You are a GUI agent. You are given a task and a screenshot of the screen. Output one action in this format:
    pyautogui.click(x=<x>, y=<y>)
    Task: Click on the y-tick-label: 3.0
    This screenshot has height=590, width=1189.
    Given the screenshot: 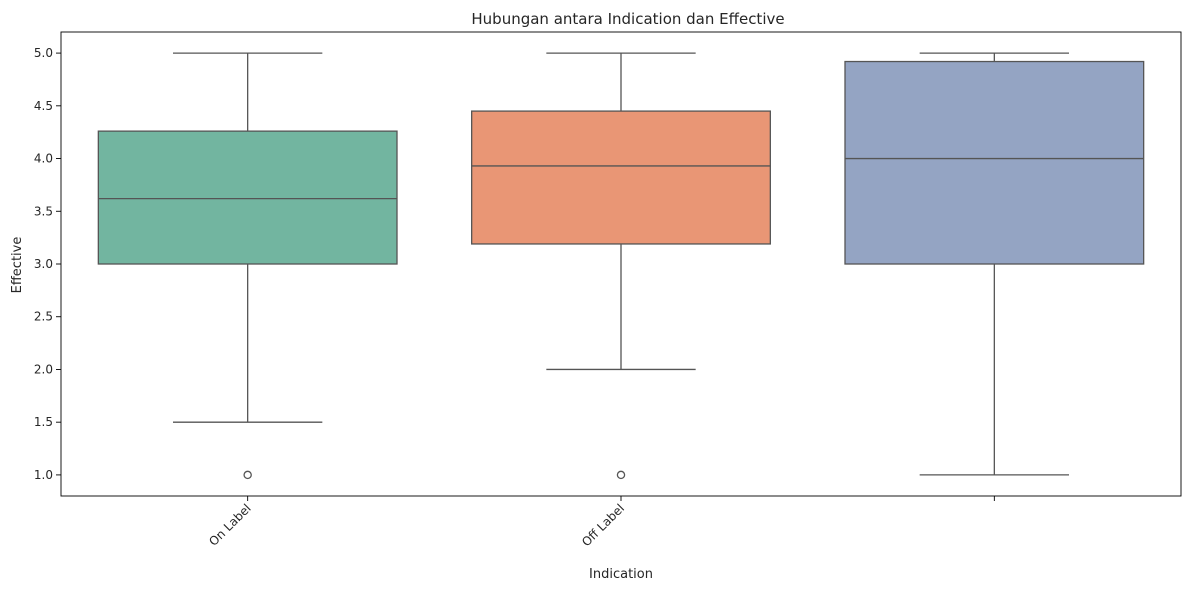 What is the action you would take?
    pyautogui.click(x=43, y=264)
    